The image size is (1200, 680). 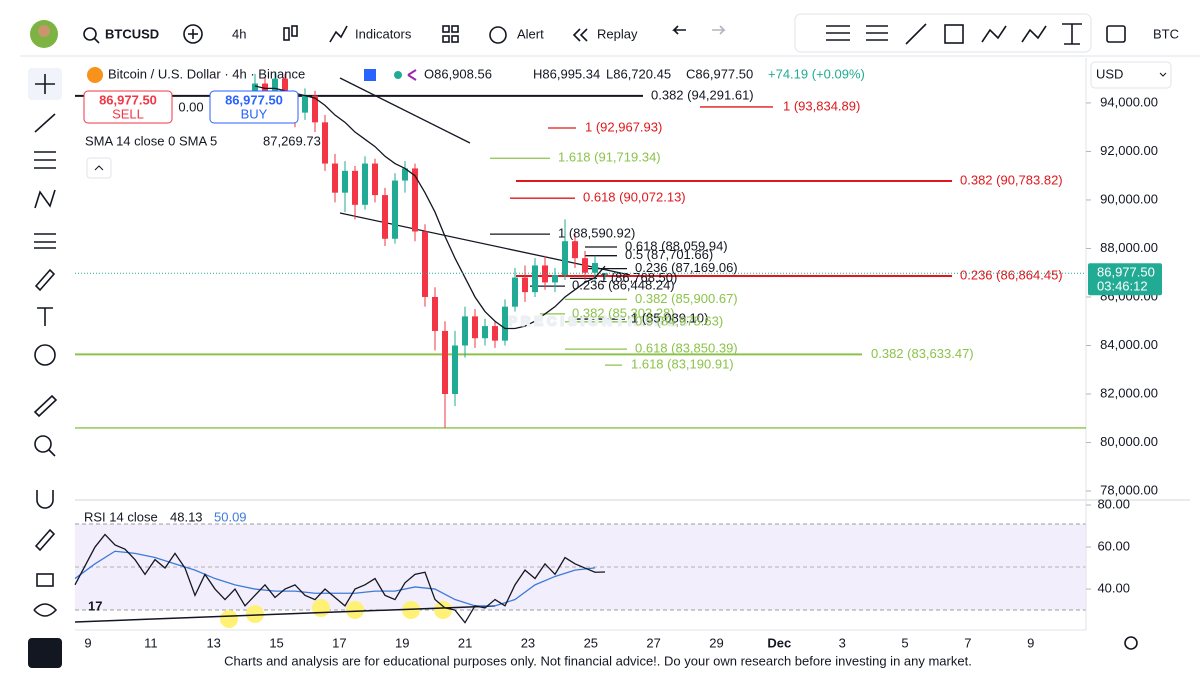 I want to click on y-tick-label: 82,000.00, so click(x=1129, y=392).